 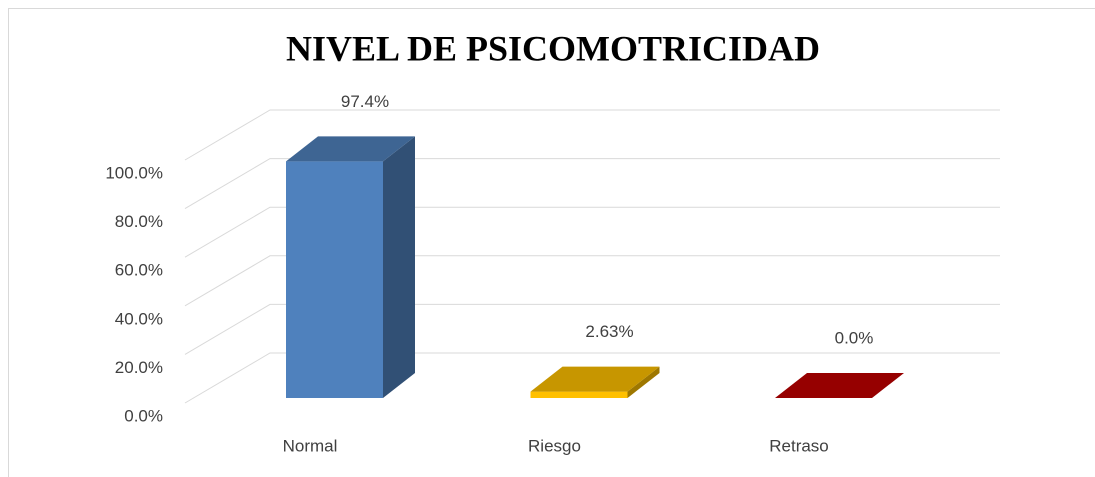 What do you see at coordinates (799, 445) in the screenshot?
I see `x-tick-label: Retraso` at bounding box center [799, 445].